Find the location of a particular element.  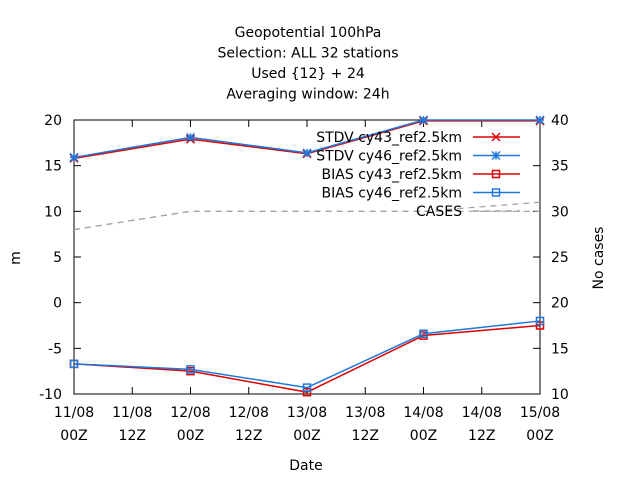

y-tick-label: 15 is located at coordinates (53, 167).